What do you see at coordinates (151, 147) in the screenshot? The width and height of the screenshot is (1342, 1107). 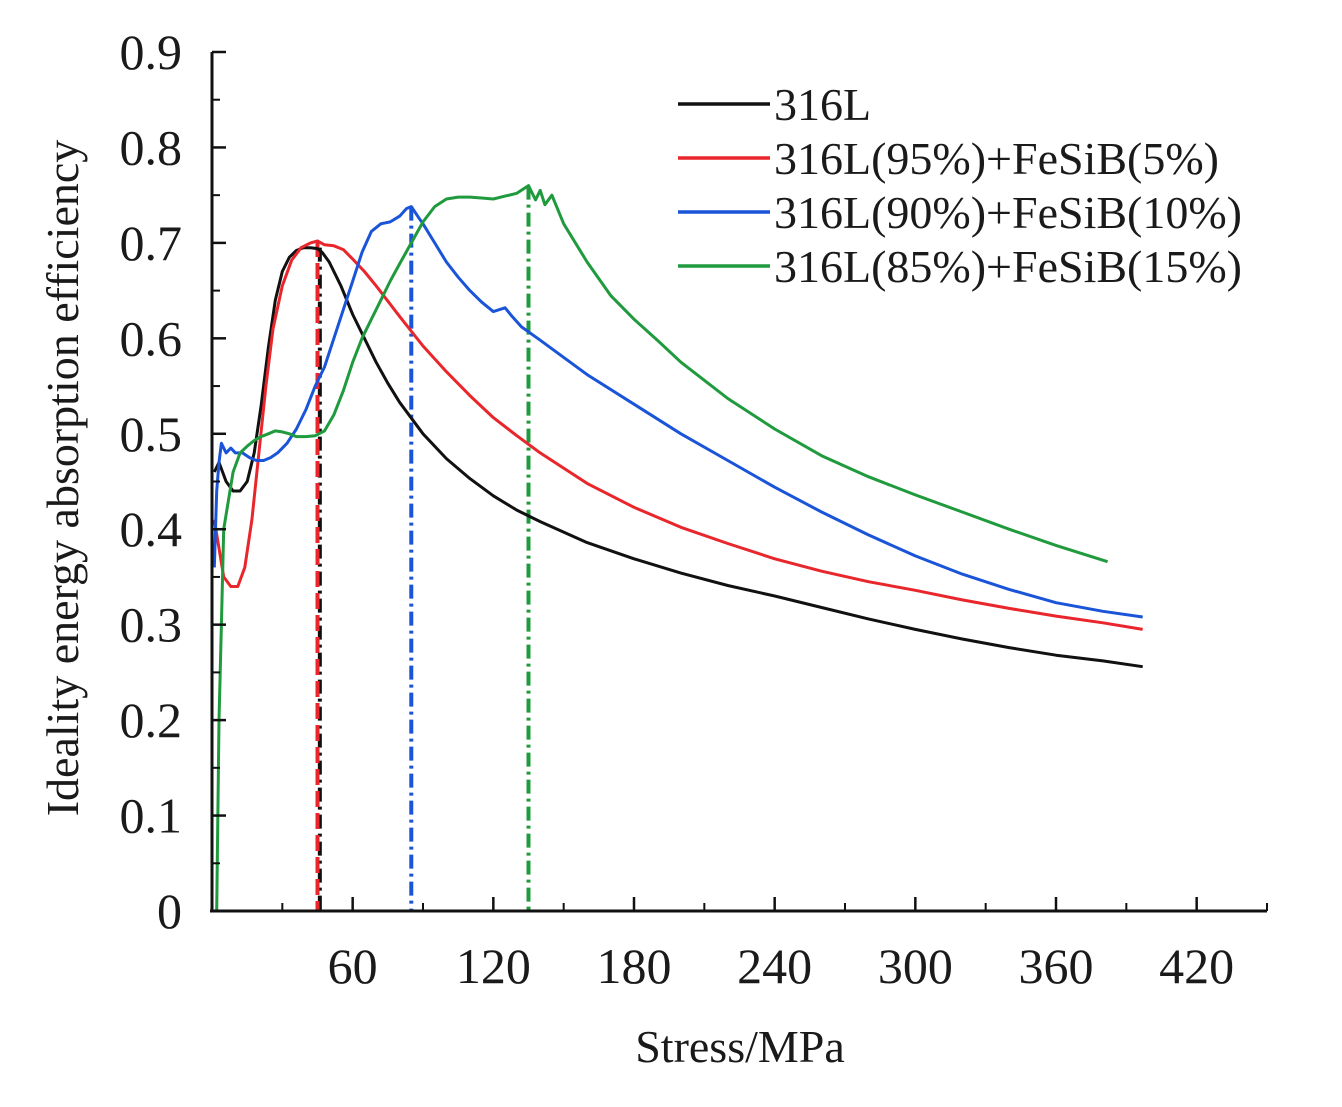 I see `y-tick-label: 0.8` at bounding box center [151, 147].